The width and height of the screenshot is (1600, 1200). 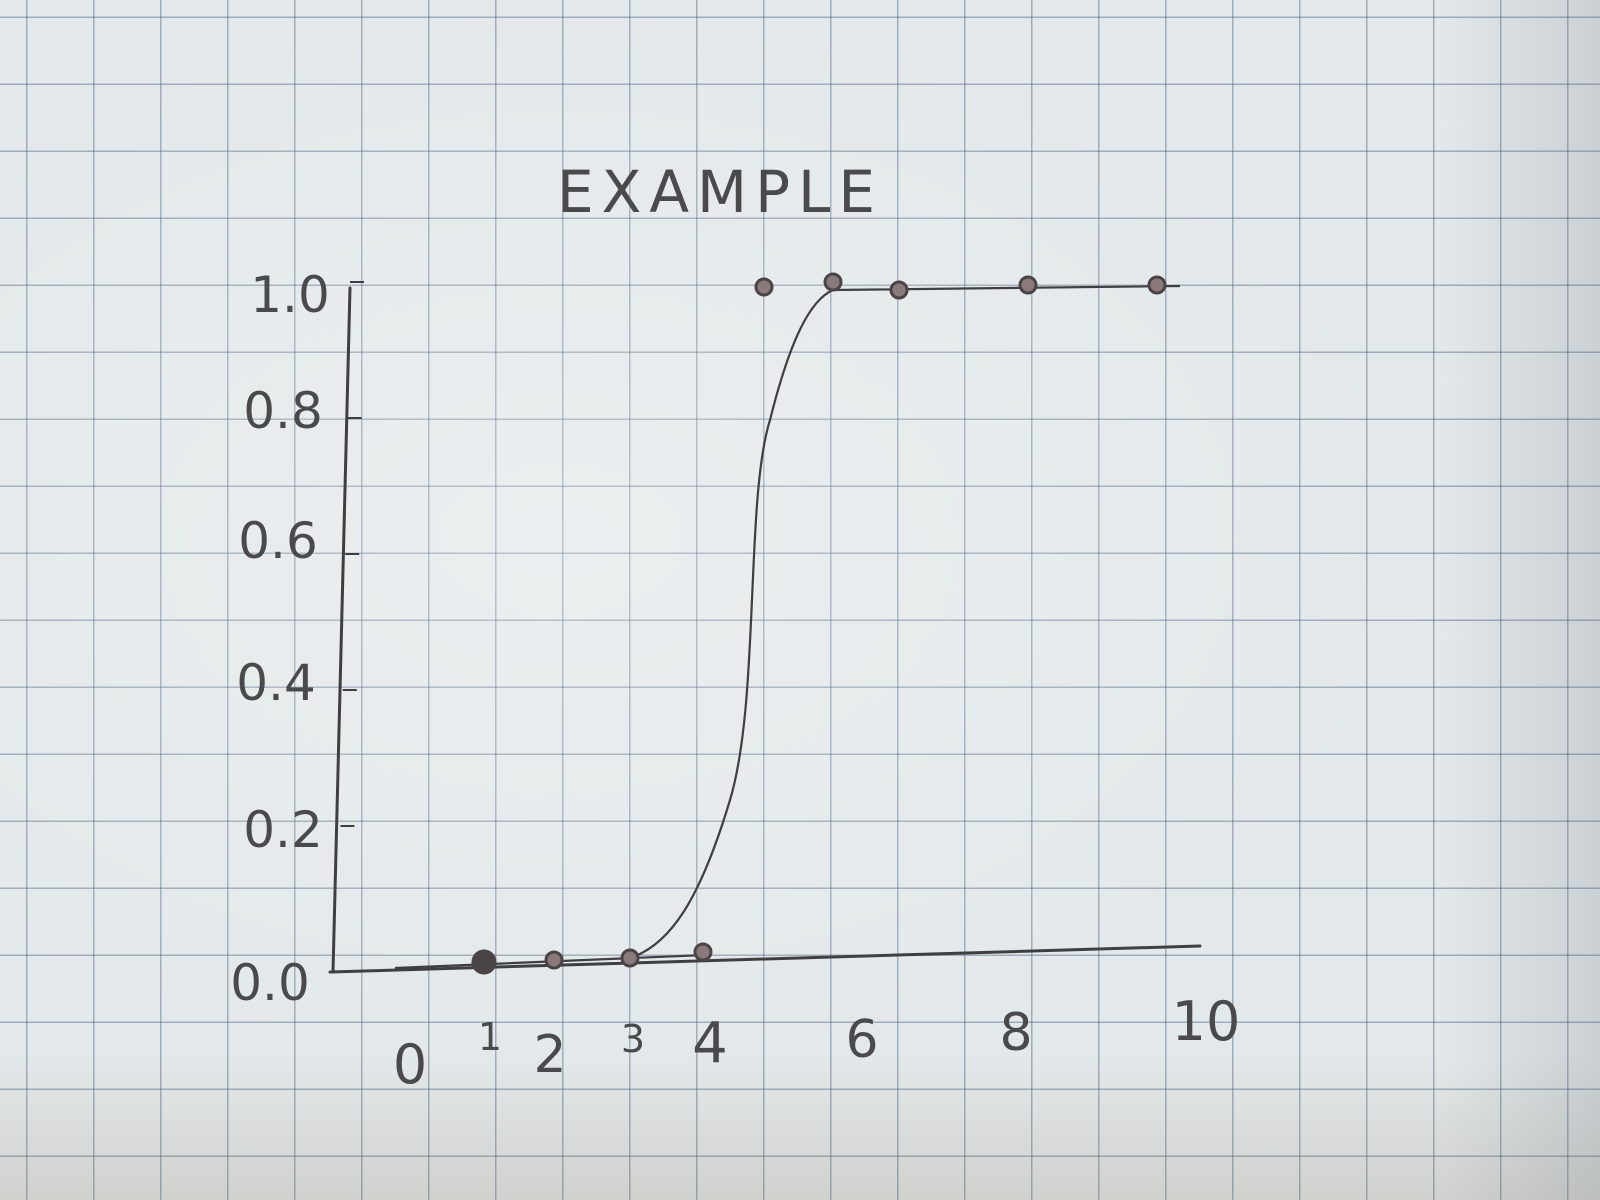 I want to click on x-tick-label: 2, so click(x=549, y=1055).